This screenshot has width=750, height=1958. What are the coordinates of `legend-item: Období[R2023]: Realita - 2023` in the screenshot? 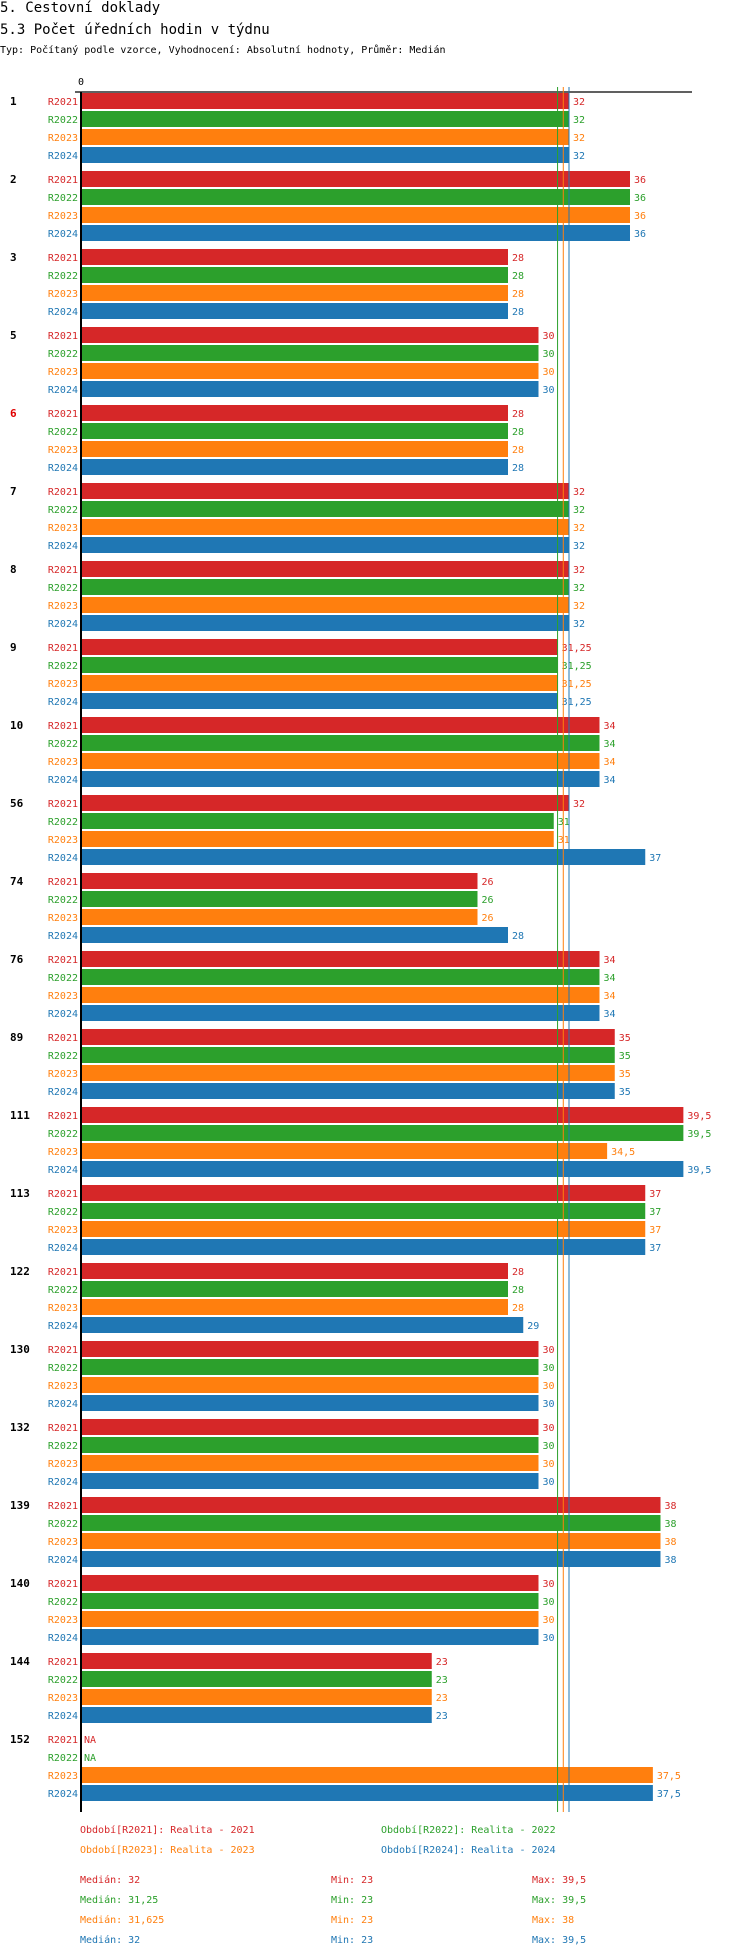 It's located at (167, 1850).